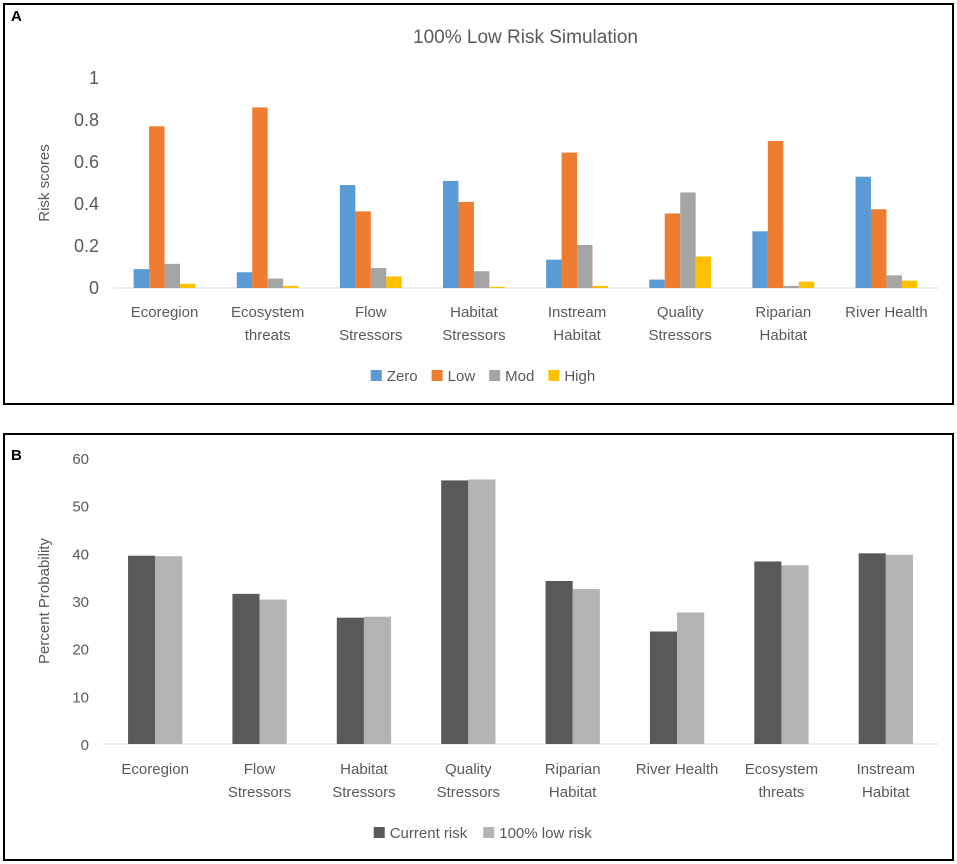 This screenshot has height=864, width=957. I want to click on y-axis-label: Percent Probability, so click(44, 601).